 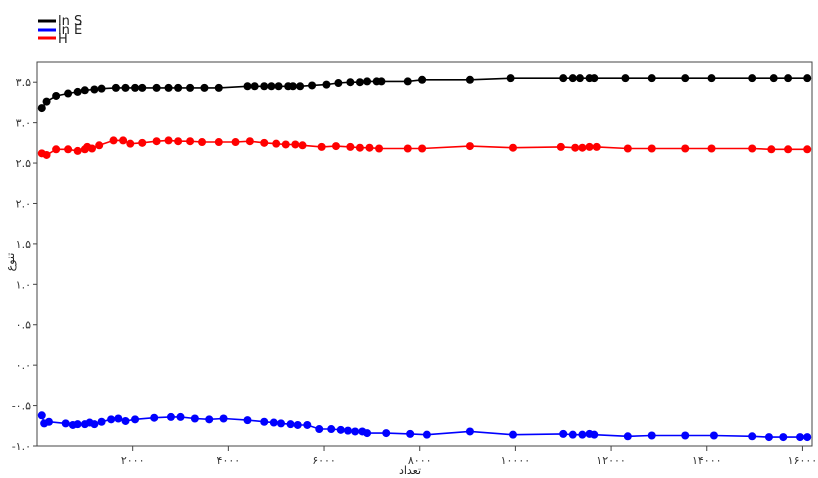 I want to click on y-tick-label: ۱.۵, so click(x=23, y=244).